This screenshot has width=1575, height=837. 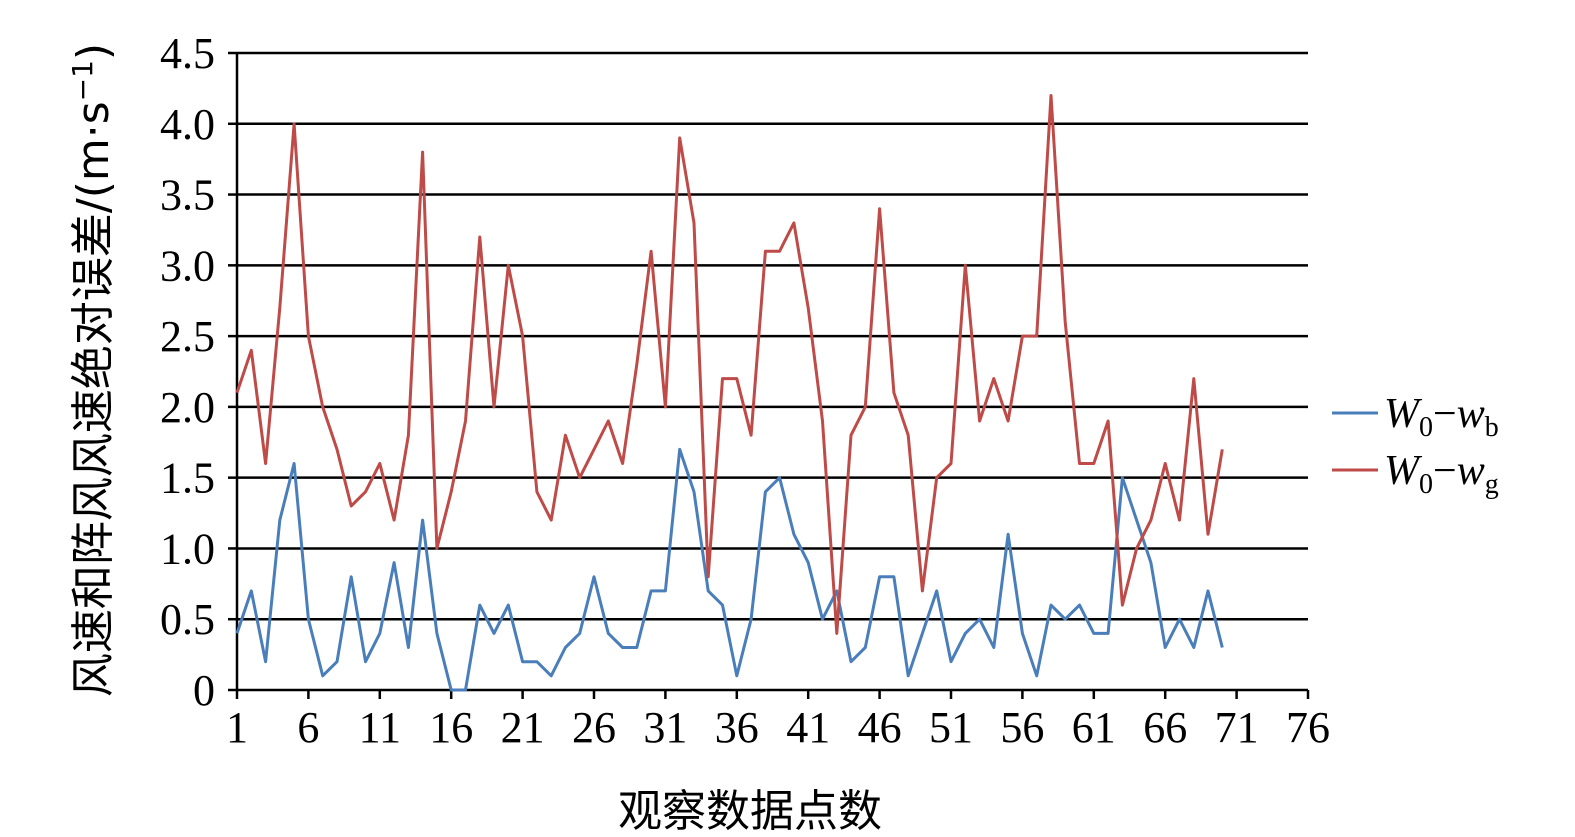 What do you see at coordinates (665, 727) in the screenshot?
I see `x-tick-label: 31` at bounding box center [665, 727].